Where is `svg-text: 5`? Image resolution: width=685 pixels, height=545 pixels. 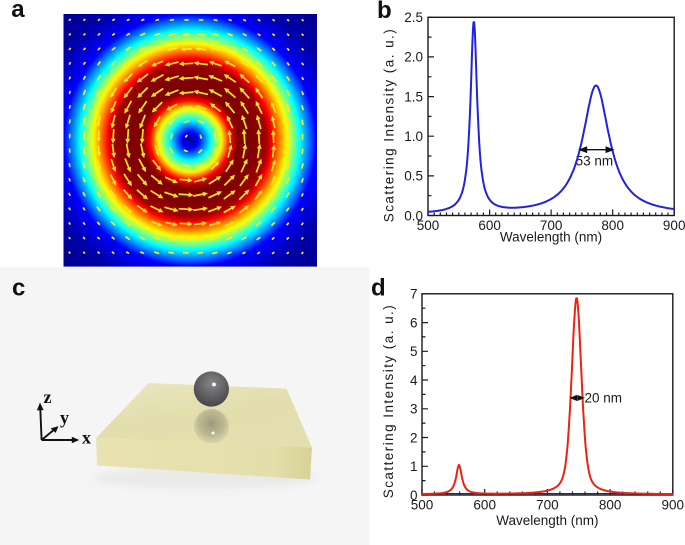 svg-text: 5 is located at coordinates (414, 351).